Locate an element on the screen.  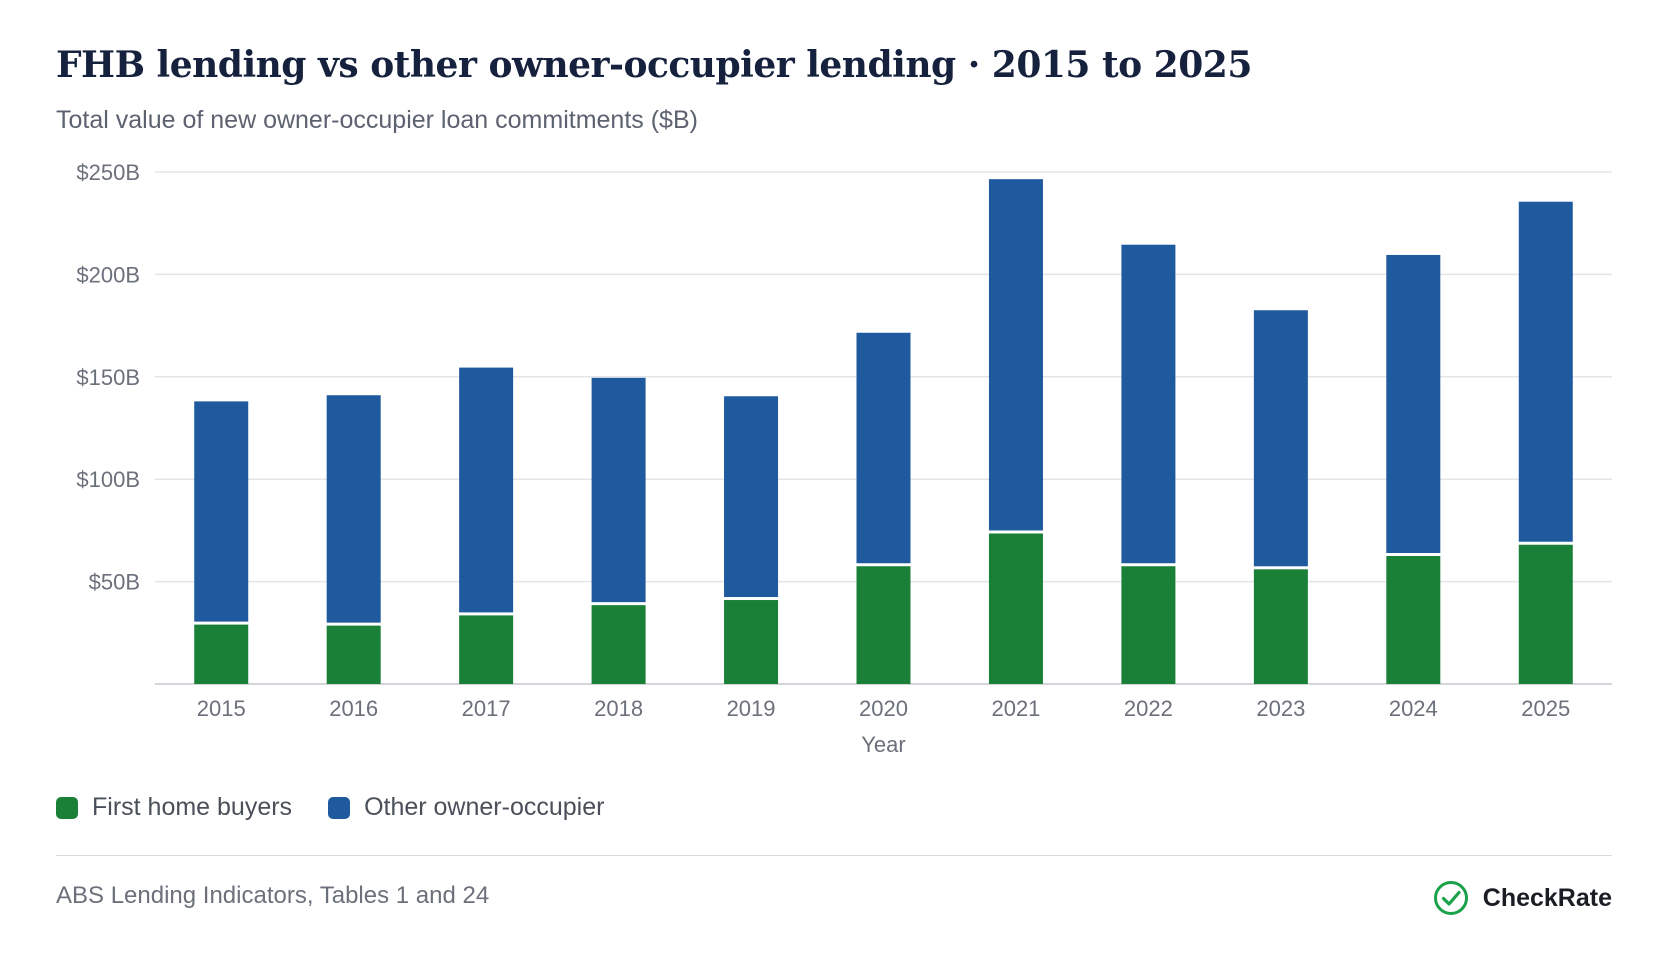
y-tick-label: $150B is located at coordinates (108, 377).